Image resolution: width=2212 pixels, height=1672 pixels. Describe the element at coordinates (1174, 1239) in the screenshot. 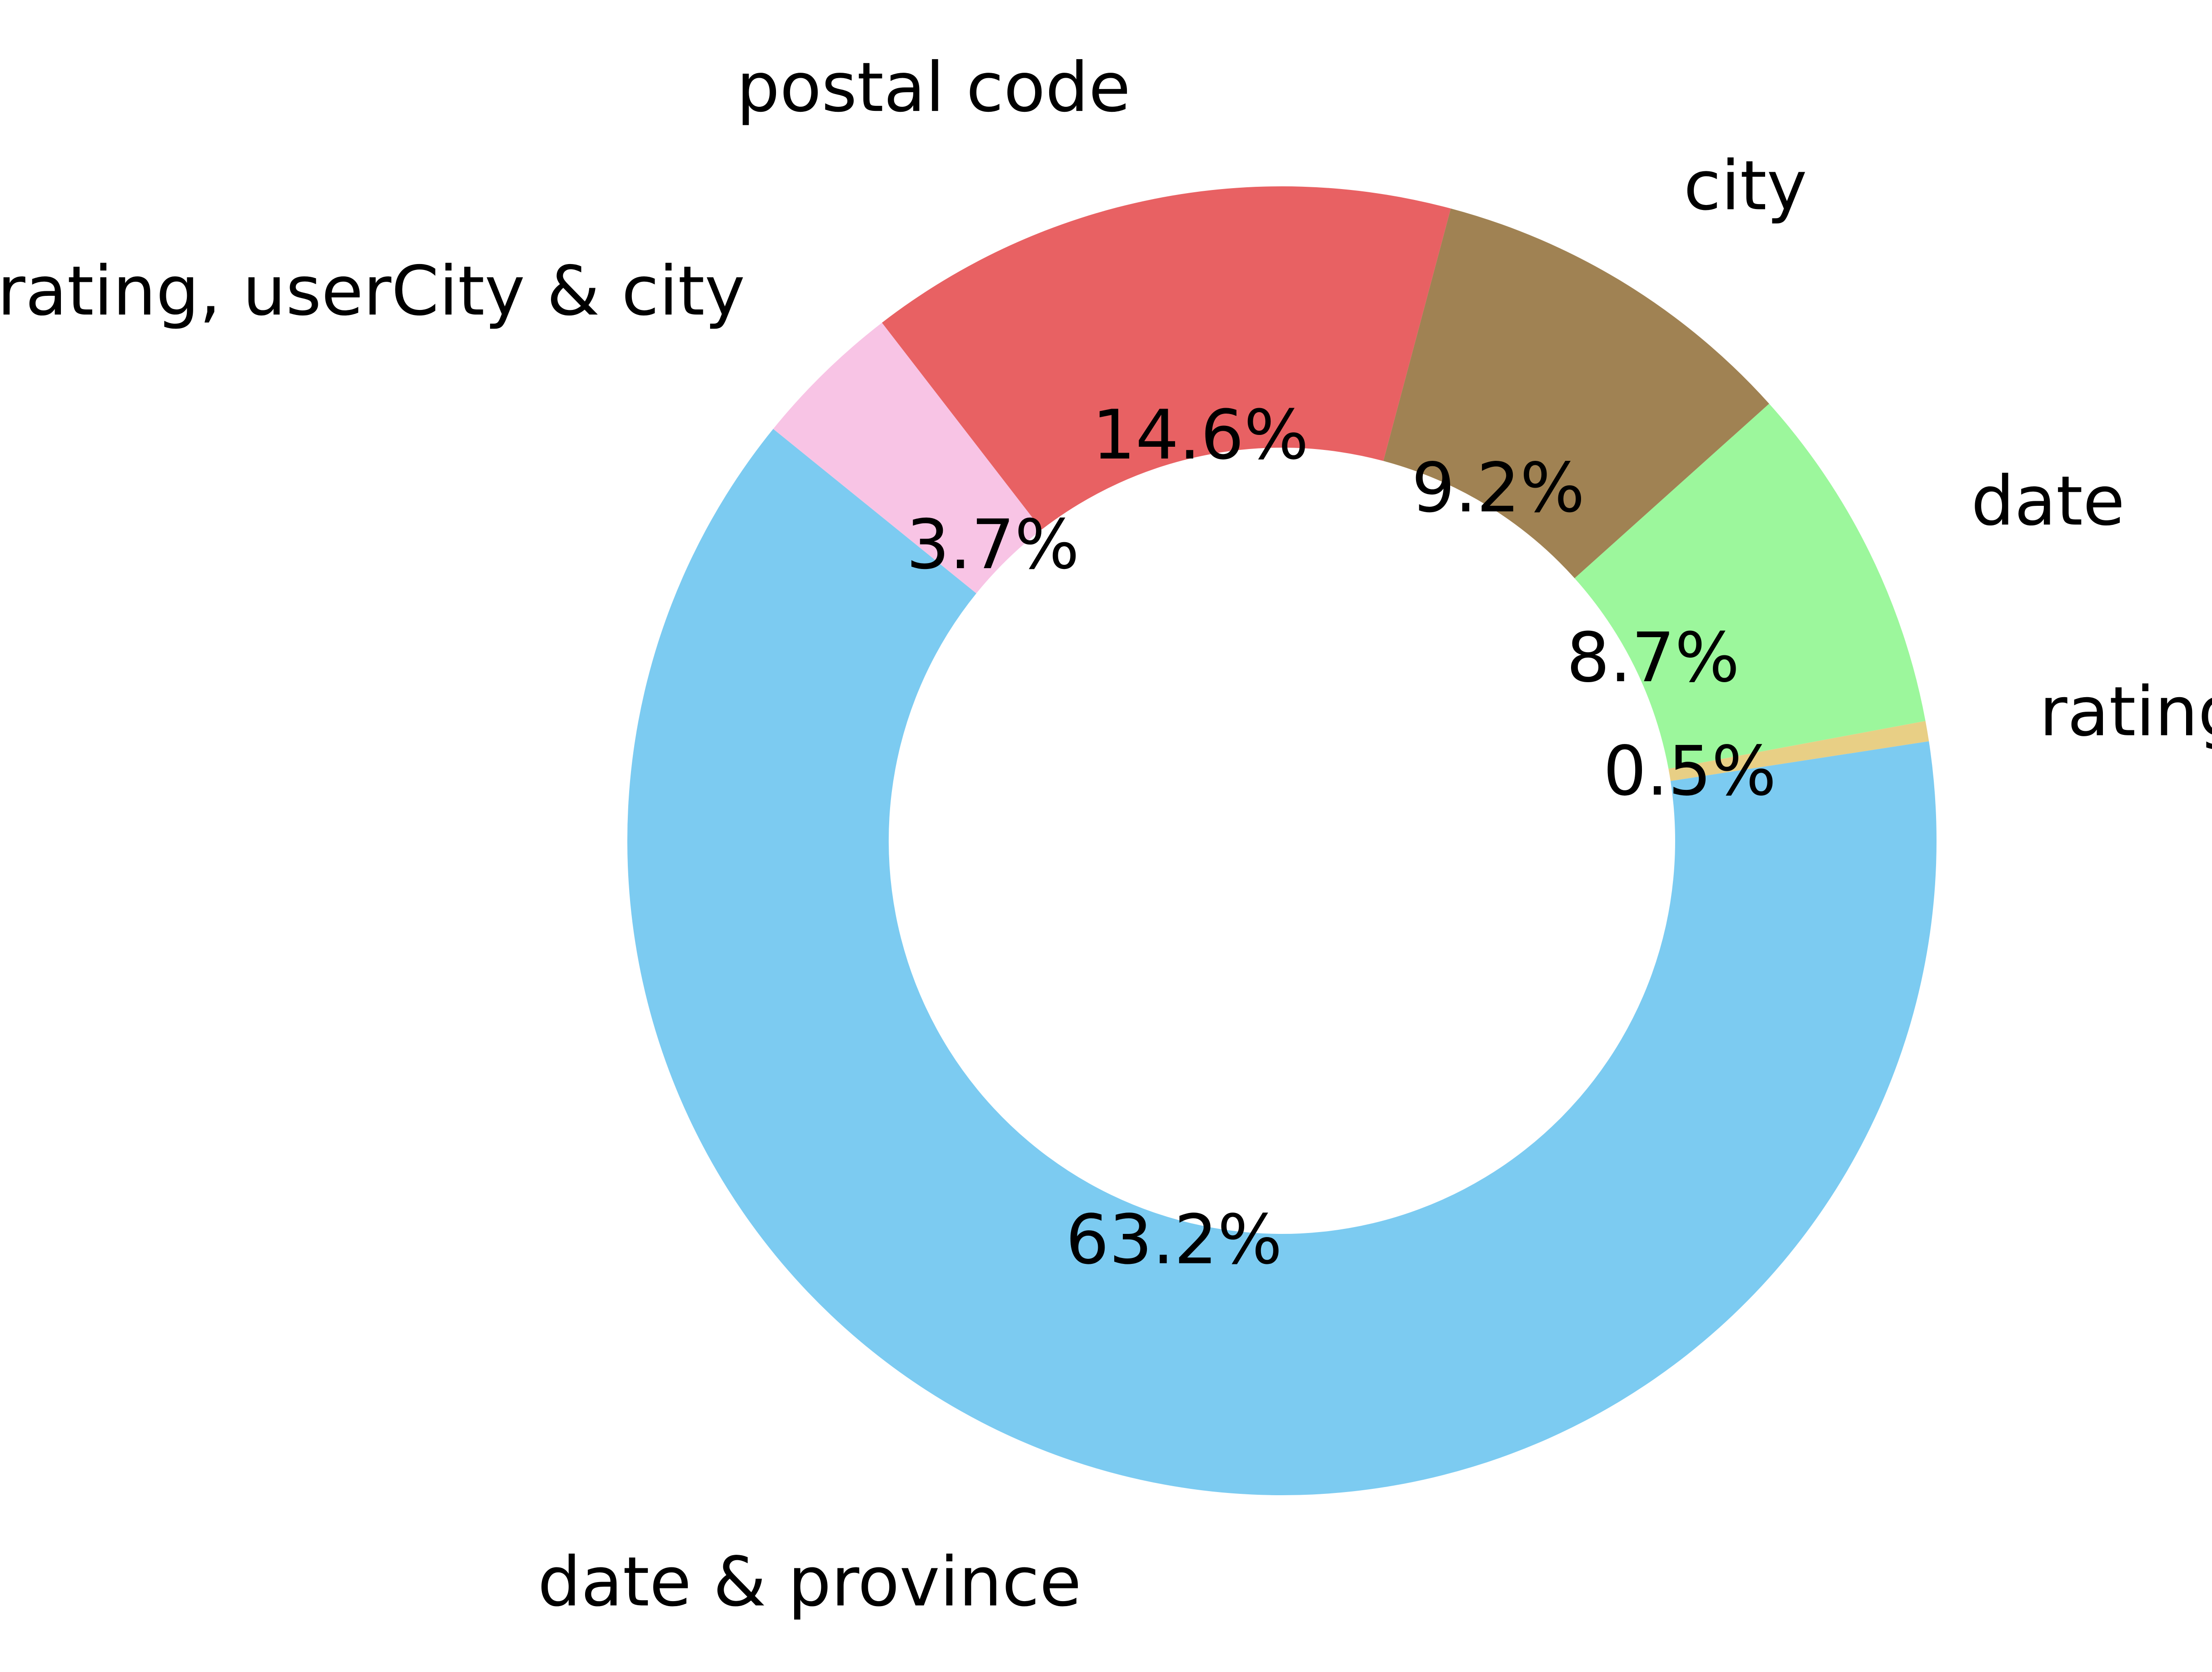

I see `percent-label-date-province: 63.2%` at that location.